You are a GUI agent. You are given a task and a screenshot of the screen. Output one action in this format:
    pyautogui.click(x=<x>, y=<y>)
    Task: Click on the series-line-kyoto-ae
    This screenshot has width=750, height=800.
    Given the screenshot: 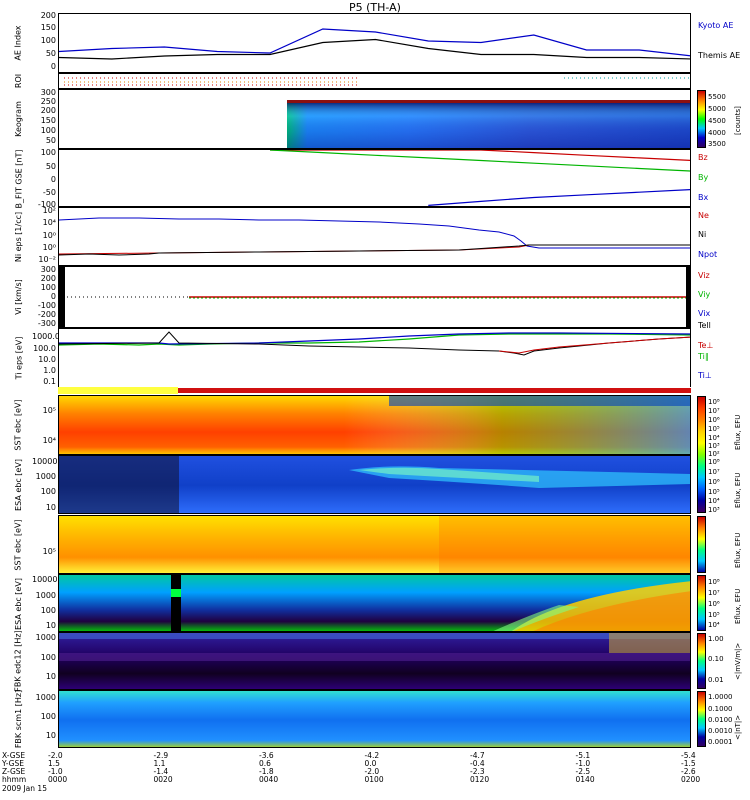 What is the action you would take?
    pyautogui.click(x=374, y=42)
    